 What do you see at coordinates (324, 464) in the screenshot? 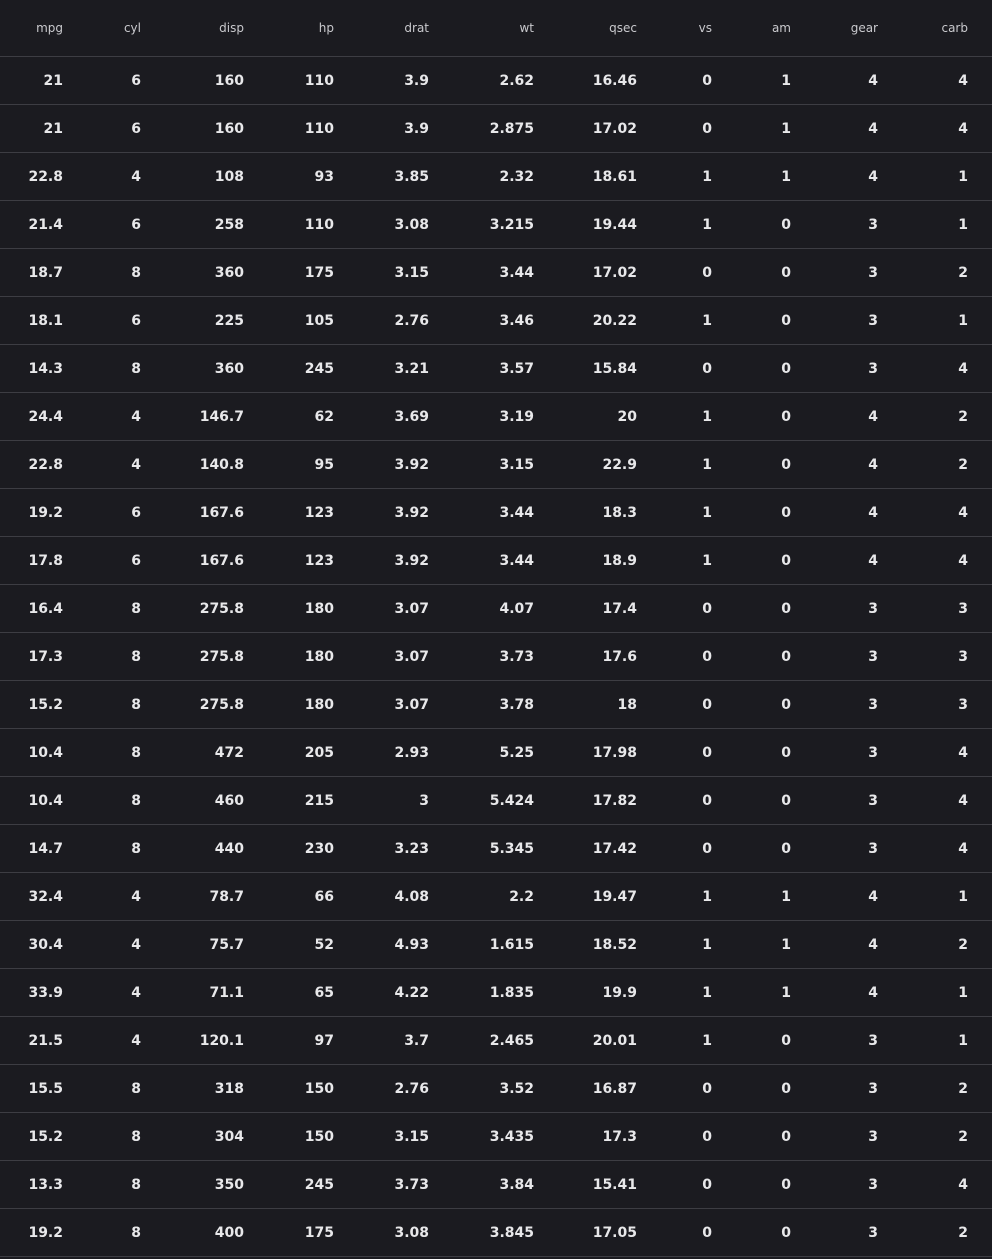
I see `table-cell-hp: 95` at bounding box center [324, 464].